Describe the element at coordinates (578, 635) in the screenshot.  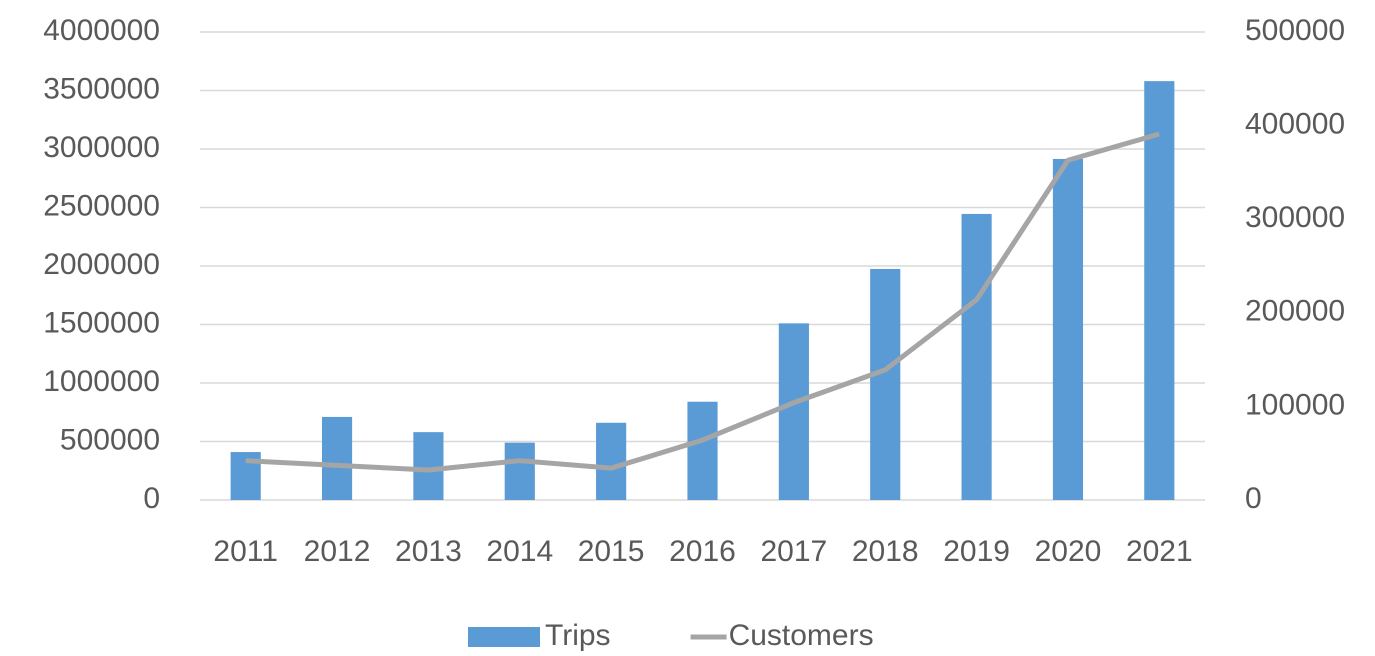
I see `legend-label: Trips` at that location.